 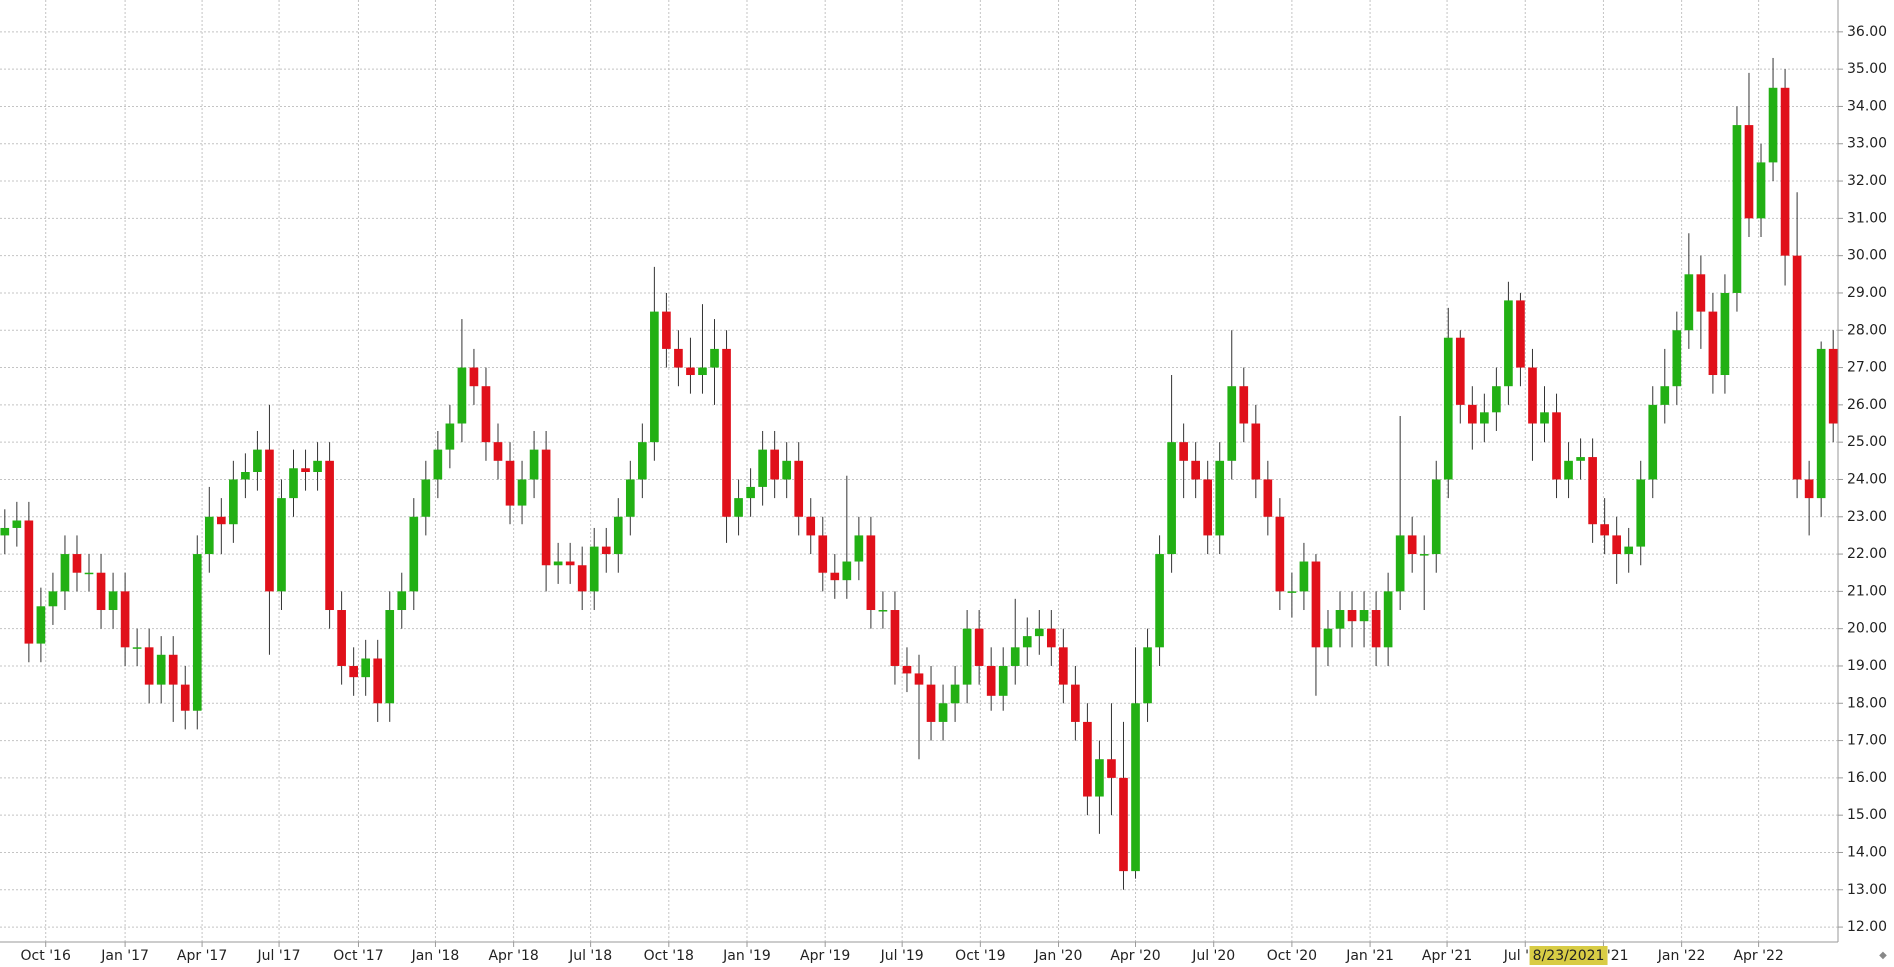 I want to click on x-tick-label: Apr '21, so click(x=1447, y=956).